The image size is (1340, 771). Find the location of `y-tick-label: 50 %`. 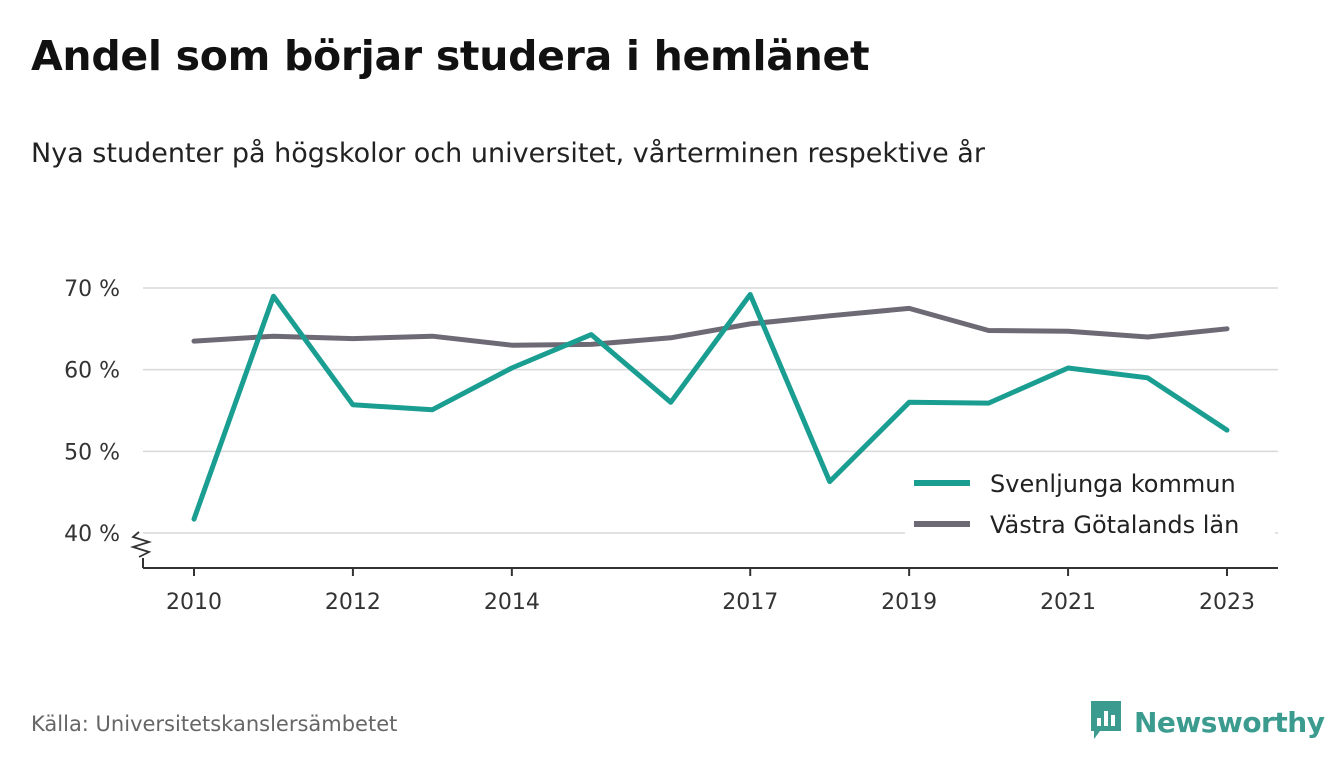

y-tick-label: 50 % is located at coordinates (92, 452).